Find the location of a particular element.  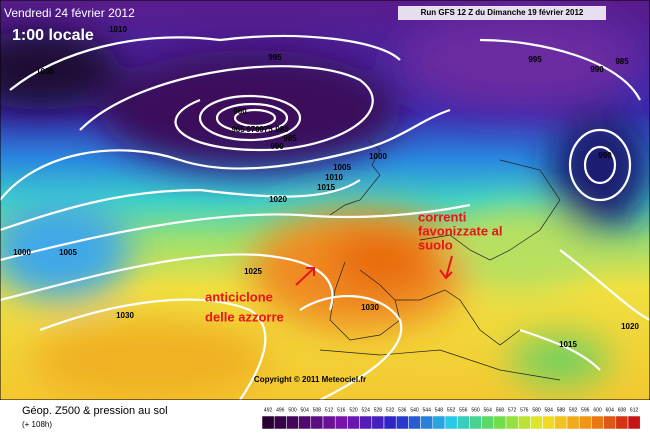

isobar-label: 1030 is located at coordinates (370, 307).